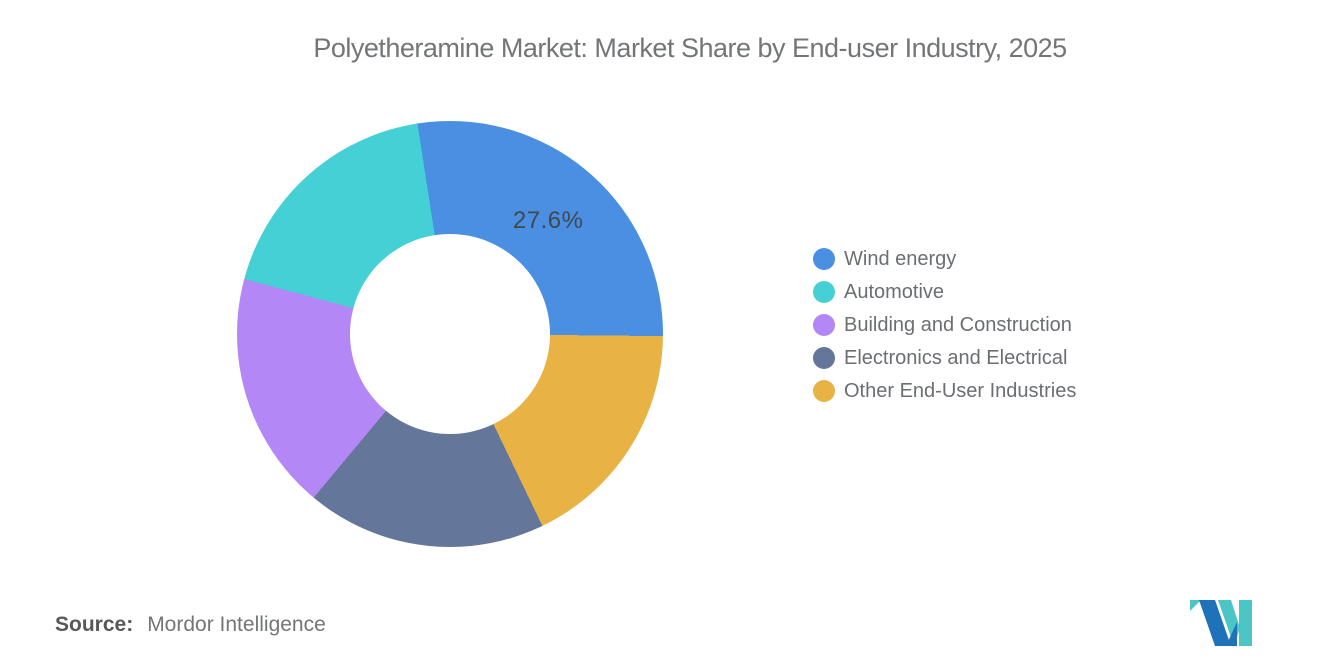 This screenshot has height=665, width=1320. I want to click on legend-item-electronics-and-electrical: Electronics and Electrical, so click(944, 358).